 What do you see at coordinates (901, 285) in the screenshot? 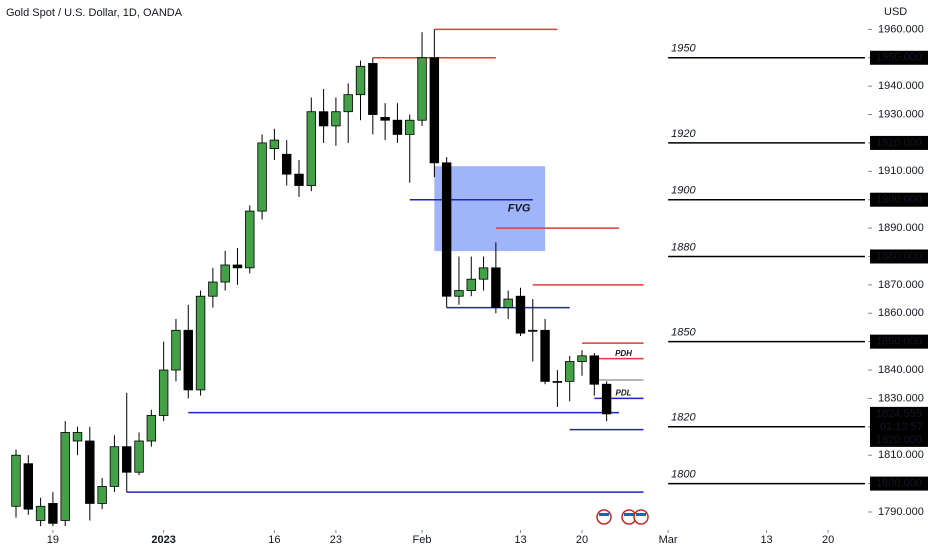
I see `y-tick-label: 1870.000` at bounding box center [901, 285].